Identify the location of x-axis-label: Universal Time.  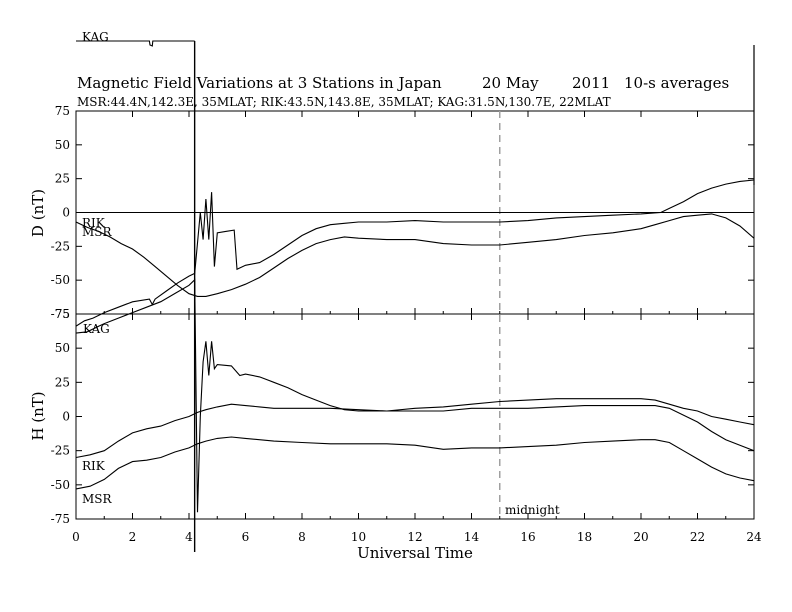
(415, 553).